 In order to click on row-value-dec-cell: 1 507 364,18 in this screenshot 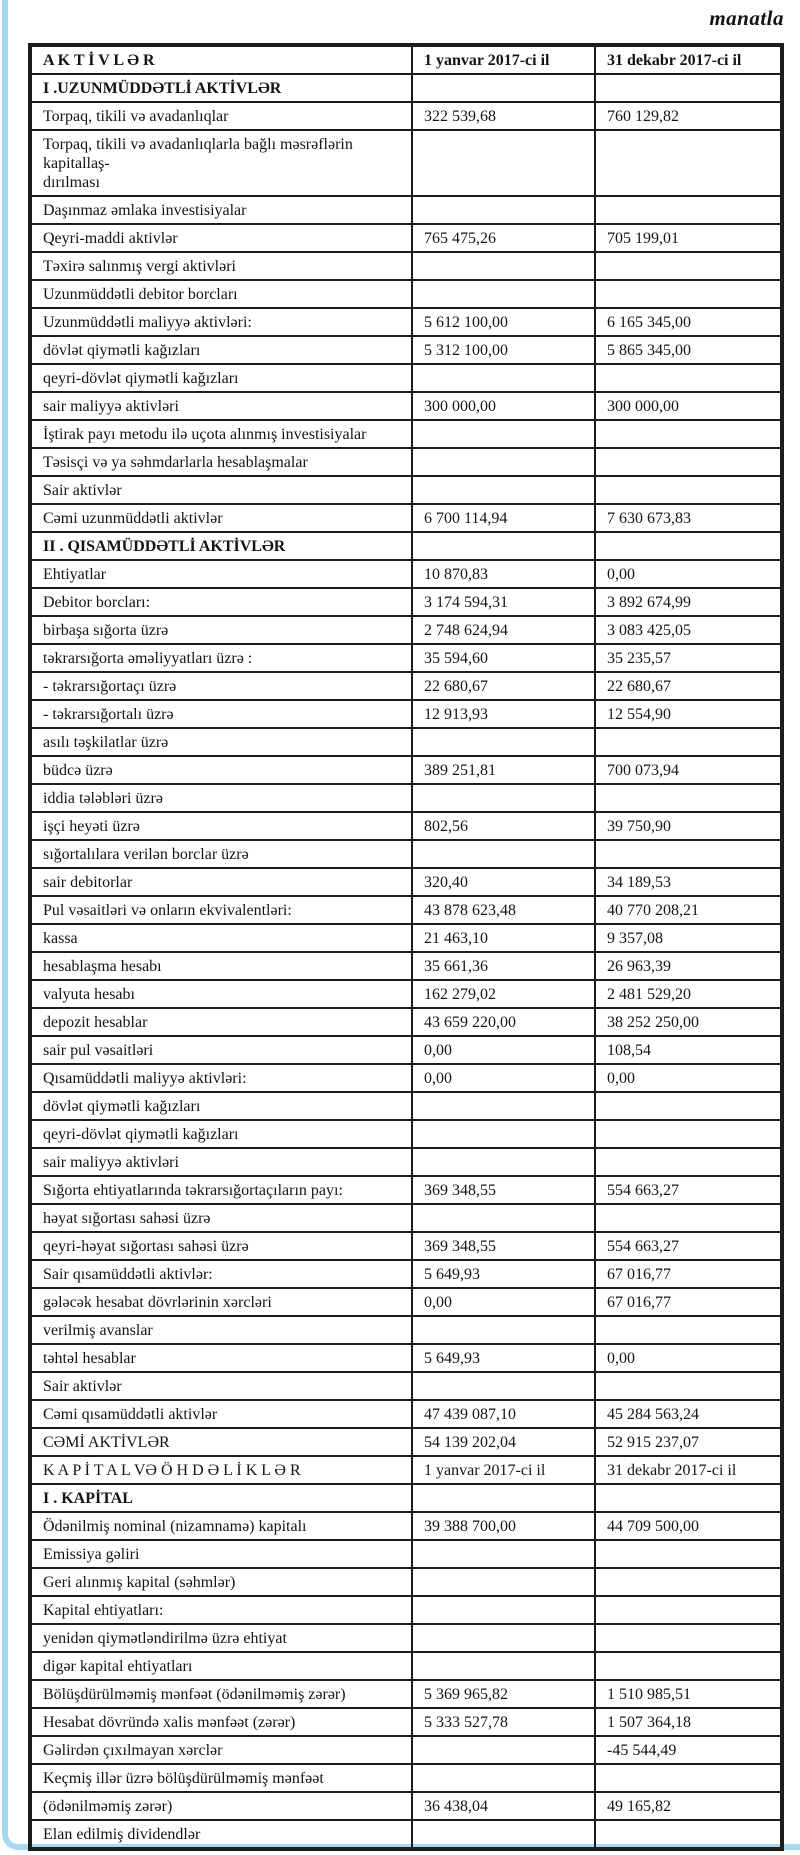, I will do `click(688, 1722)`.